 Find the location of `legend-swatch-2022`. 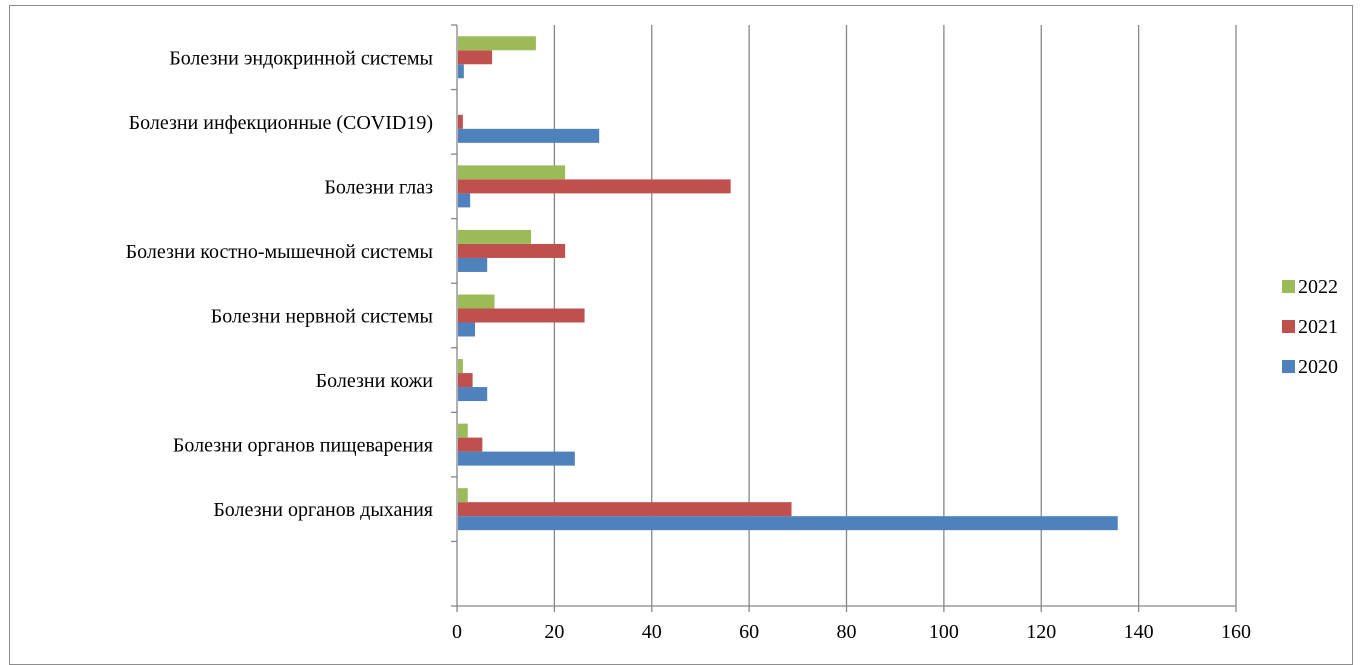

legend-swatch-2022 is located at coordinates (1288, 286).